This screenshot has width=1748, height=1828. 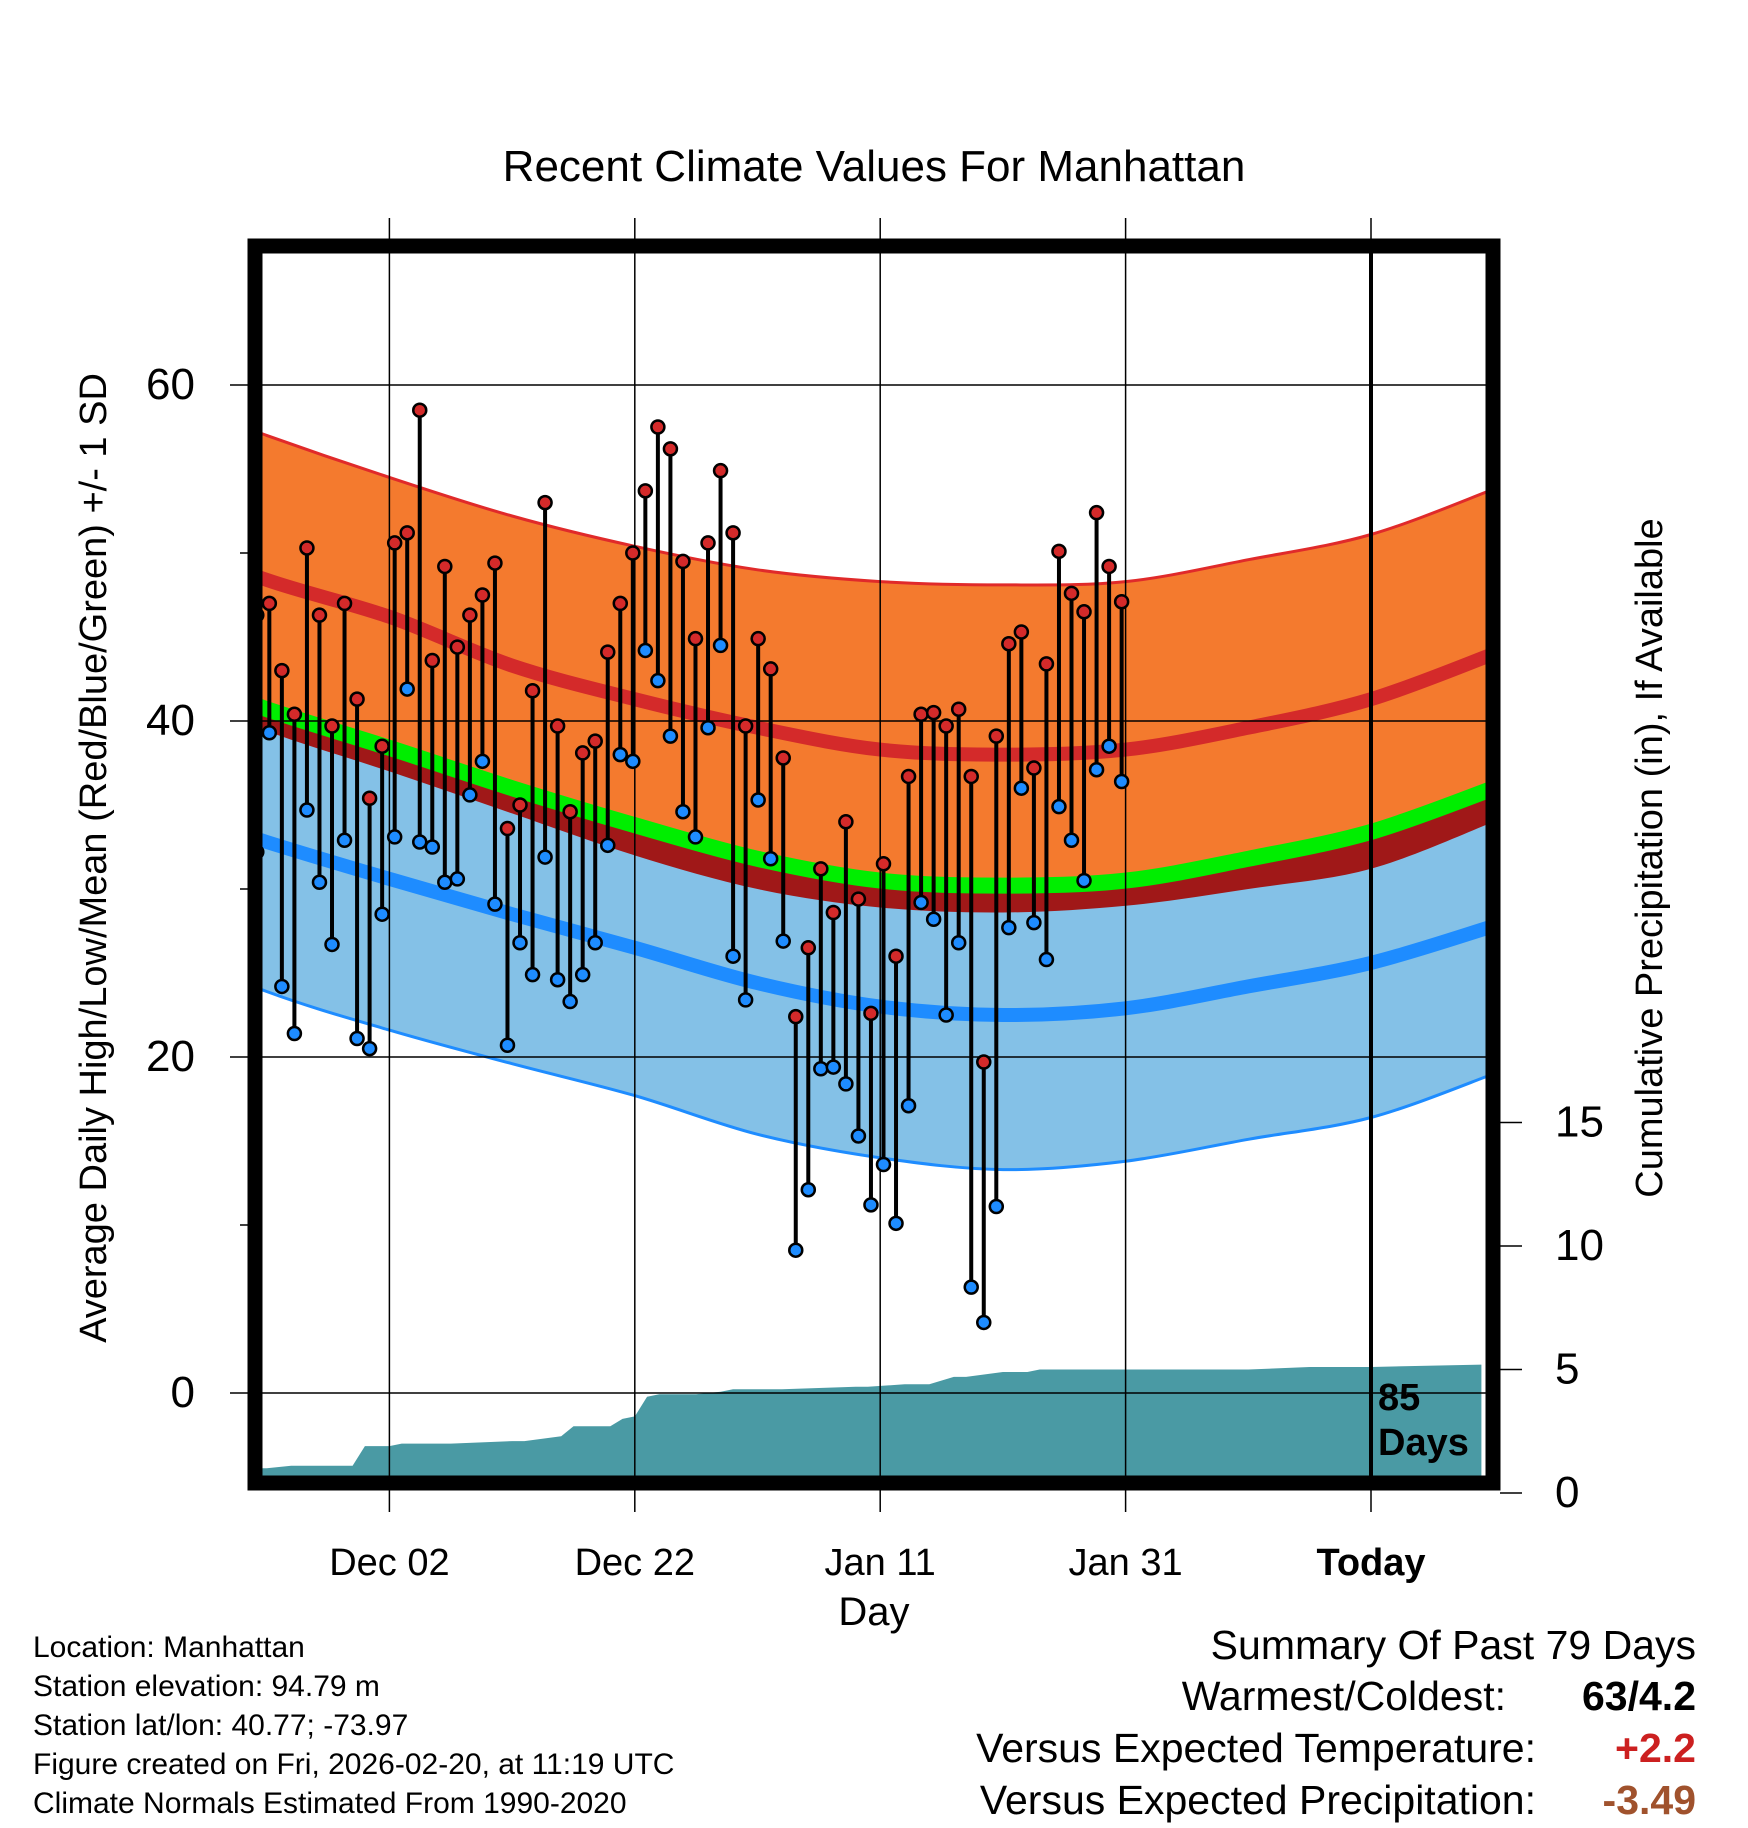 What do you see at coordinates (330, 1803) in the screenshot?
I see `normals-note: Climate Normals Estimated From 1990-2020` at bounding box center [330, 1803].